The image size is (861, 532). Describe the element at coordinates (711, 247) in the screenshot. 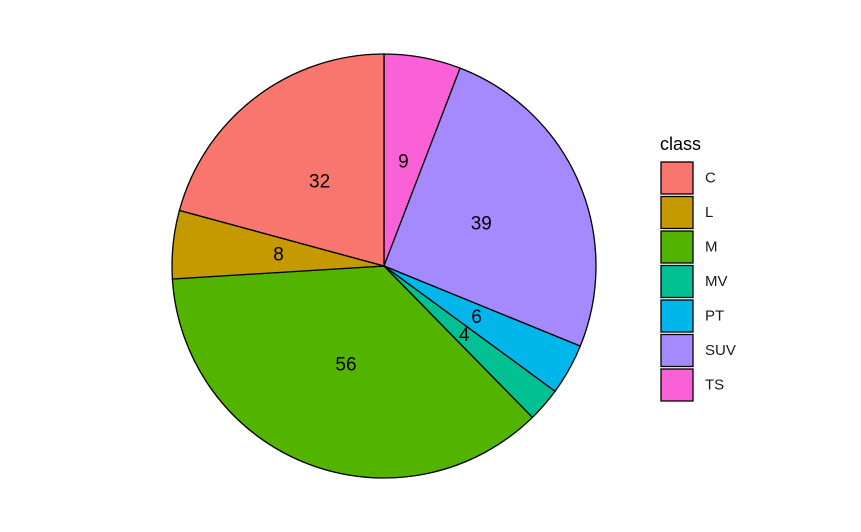

I see `legend-label-m: M` at that location.